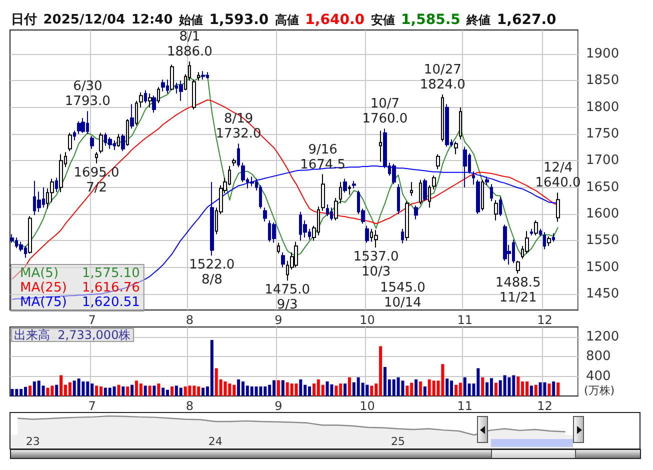 The width and height of the screenshot is (653, 470). What do you see at coordinates (603, 336) in the screenshot?
I see `y-tick-label: 1200` at bounding box center [603, 336].